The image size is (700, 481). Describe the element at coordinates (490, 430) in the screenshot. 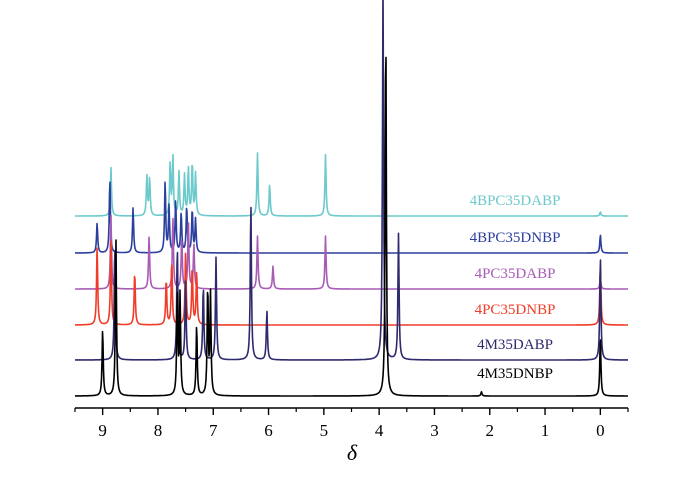

I see `x-tick-label-2: 2` at that location.